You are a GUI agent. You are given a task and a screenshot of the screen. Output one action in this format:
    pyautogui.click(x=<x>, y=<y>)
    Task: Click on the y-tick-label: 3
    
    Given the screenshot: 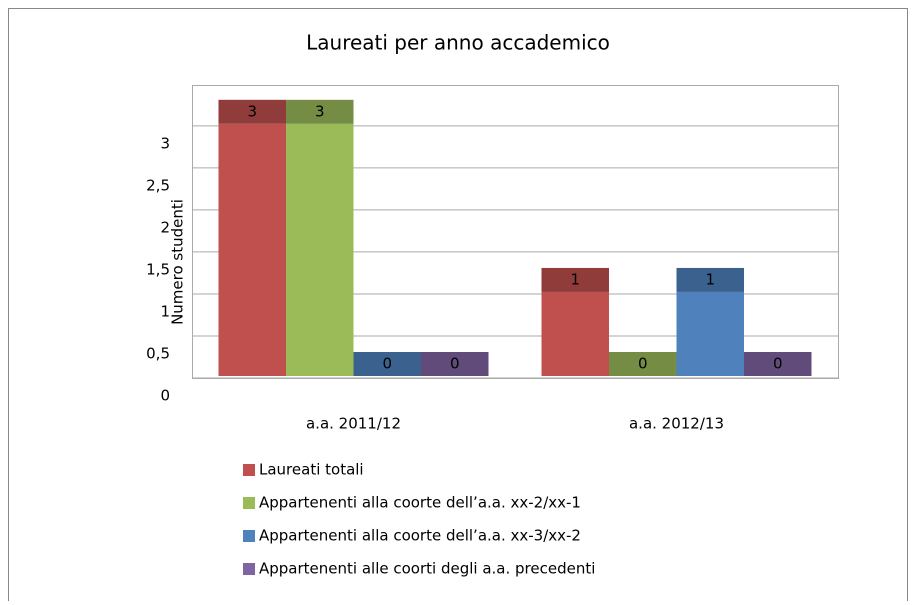 What is the action you would take?
    pyautogui.click(x=165, y=143)
    